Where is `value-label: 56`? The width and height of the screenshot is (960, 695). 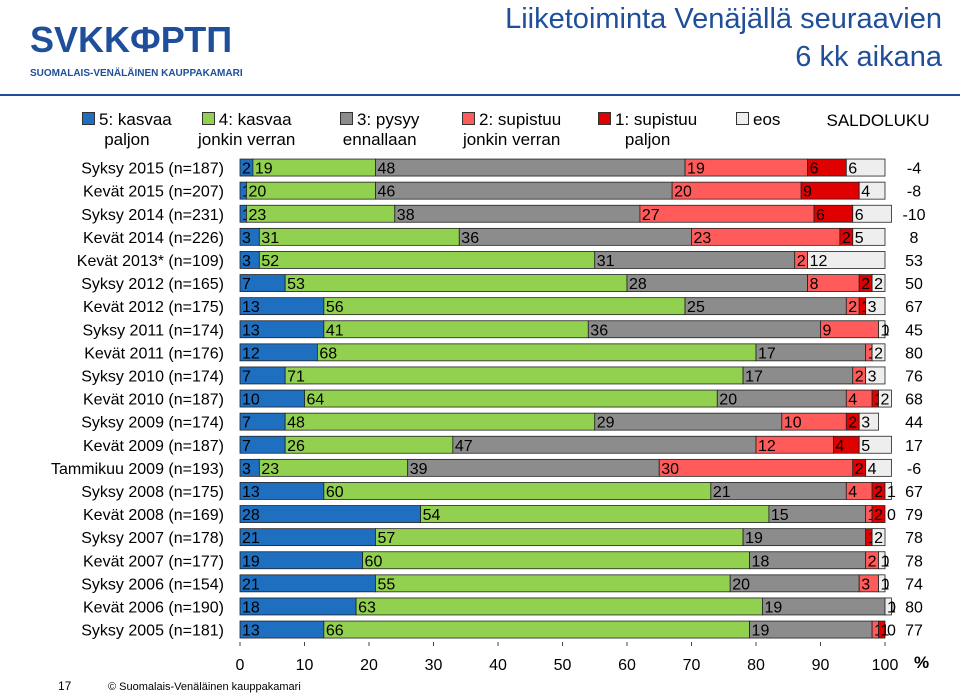 value-label: 56 is located at coordinates (335, 307).